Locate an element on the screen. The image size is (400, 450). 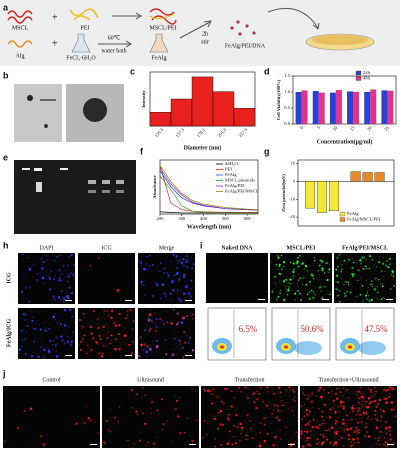
x-axis-label: Concentration(μg/ml) is located at coordinates (345, 141).